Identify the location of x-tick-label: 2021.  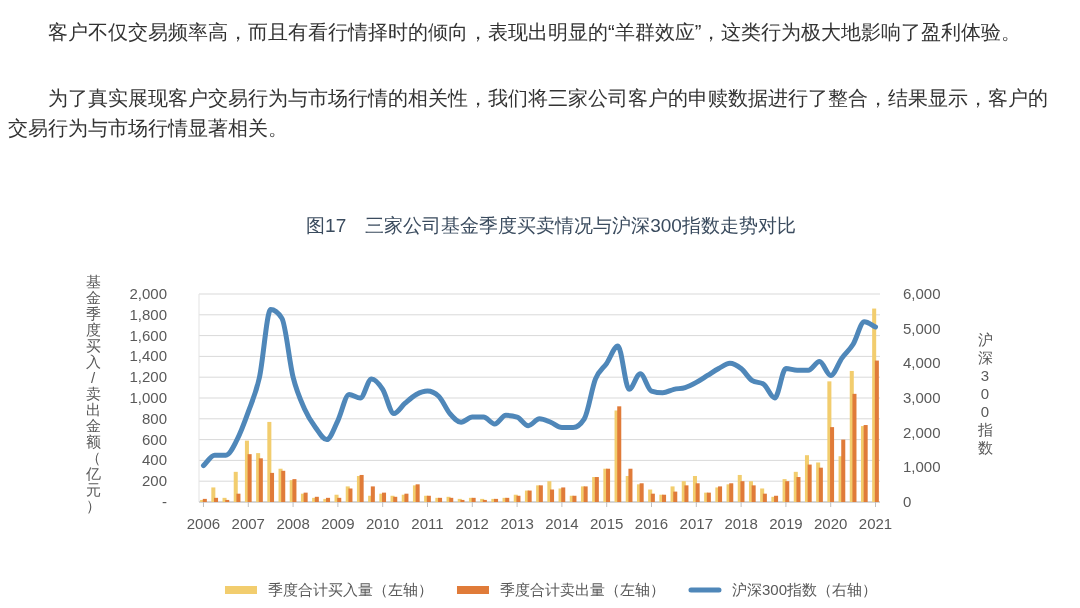
(875, 523).